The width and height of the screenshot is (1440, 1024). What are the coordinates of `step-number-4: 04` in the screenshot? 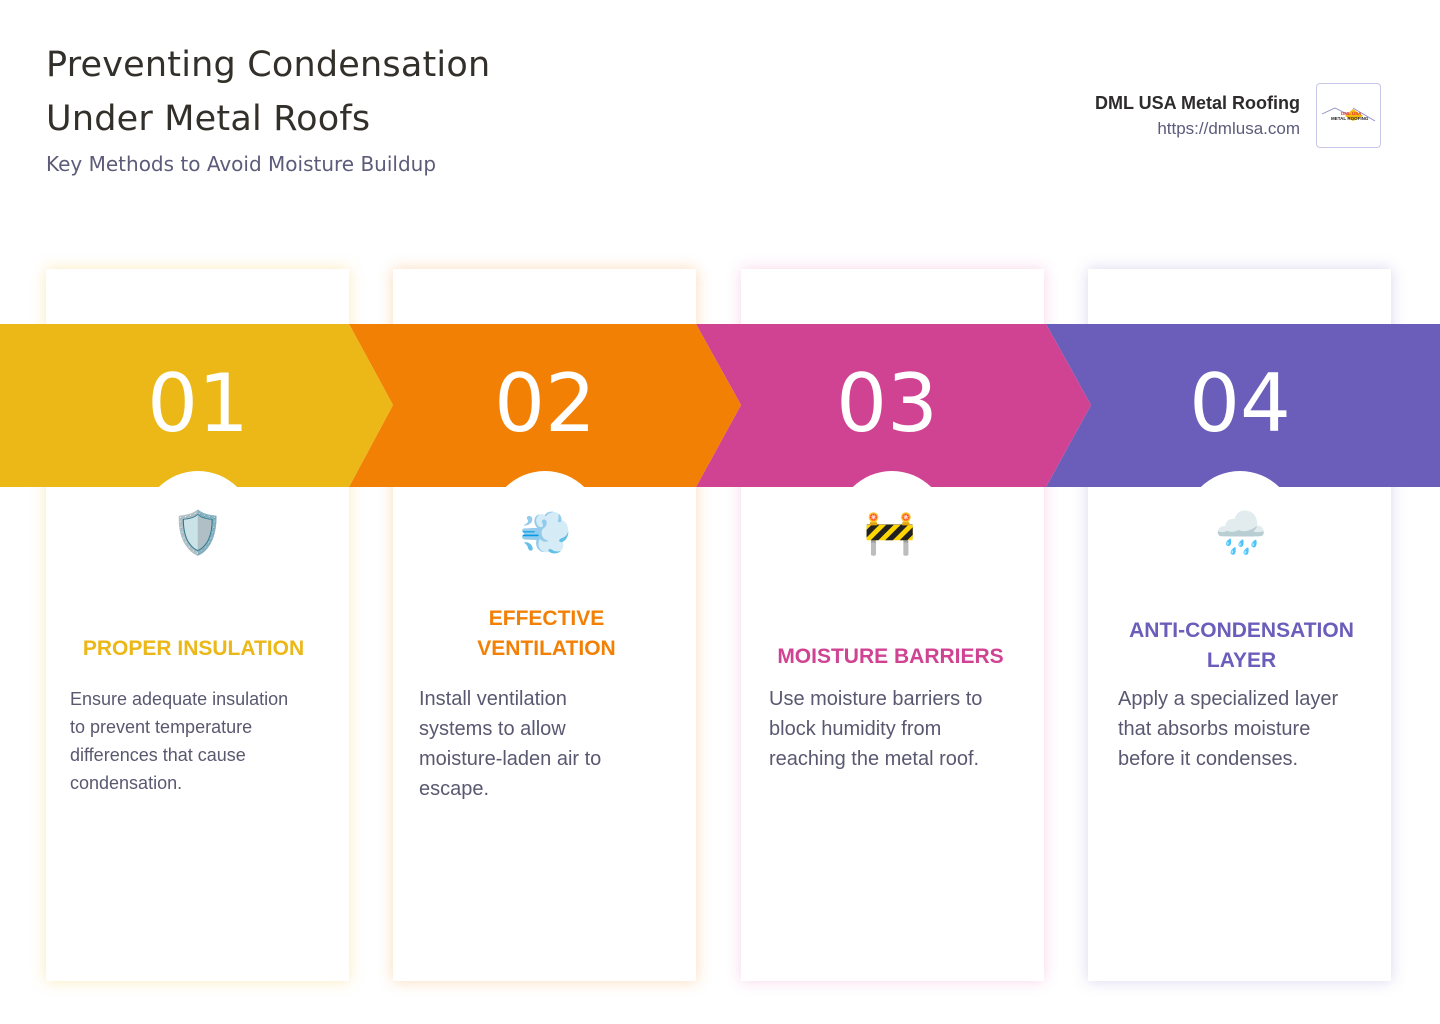 It's located at (1240, 403).